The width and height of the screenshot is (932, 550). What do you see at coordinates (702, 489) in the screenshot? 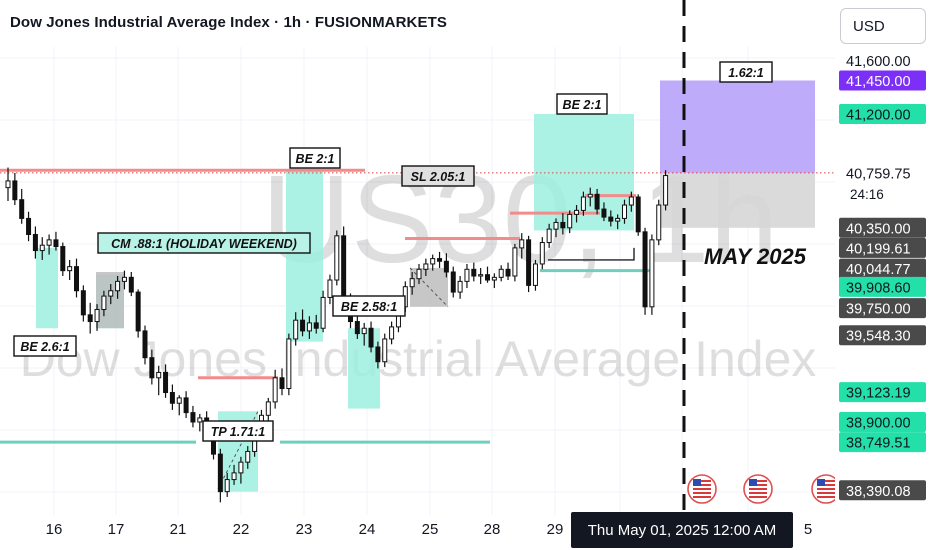
I see `us-flag-icon` at bounding box center [702, 489].